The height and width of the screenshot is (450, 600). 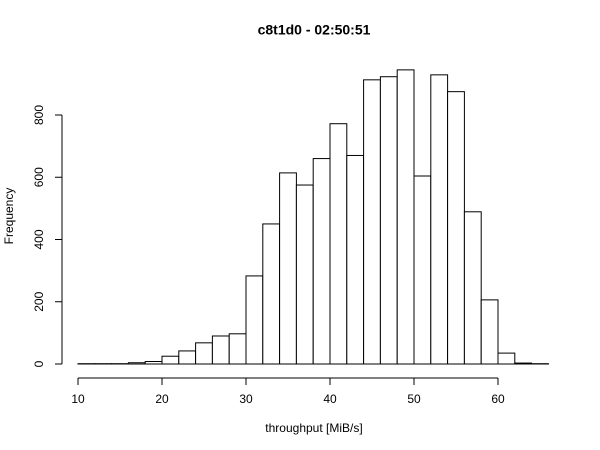 What do you see at coordinates (78, 399) in the screenshot?
I see `x-tick-label: 10` at bounding box center [78, 399].